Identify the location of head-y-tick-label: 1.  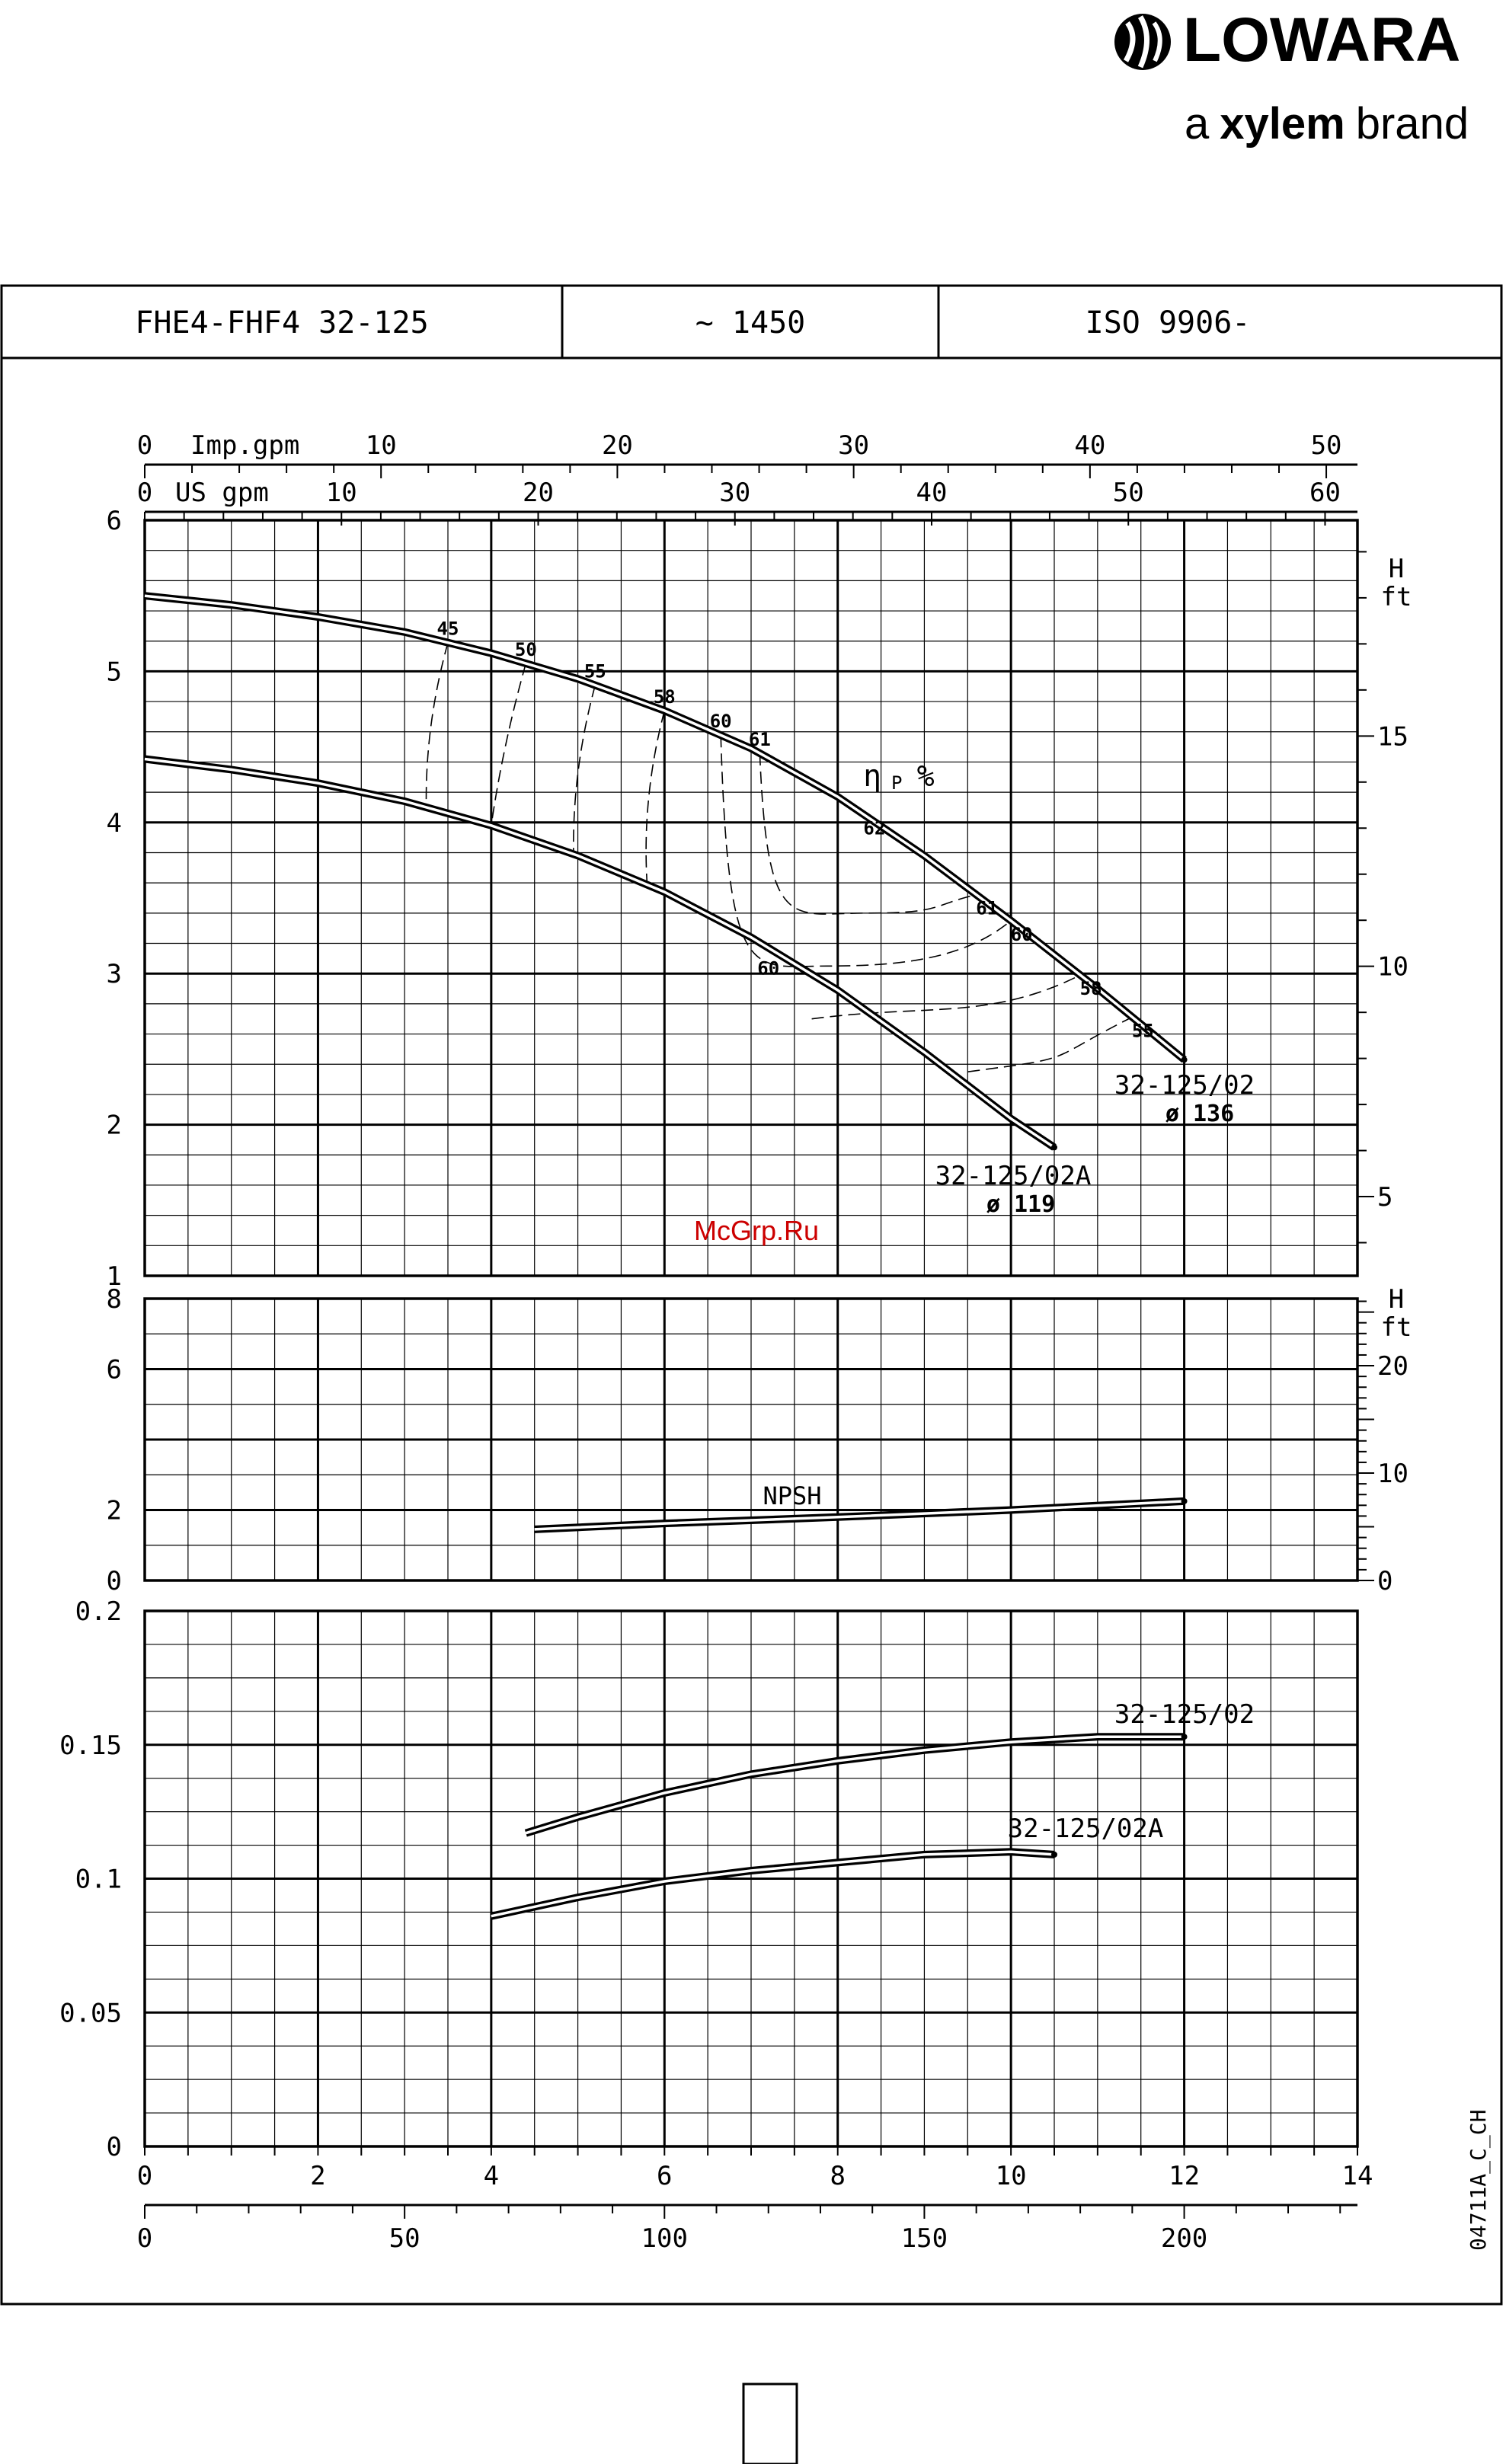
(114, 1276).